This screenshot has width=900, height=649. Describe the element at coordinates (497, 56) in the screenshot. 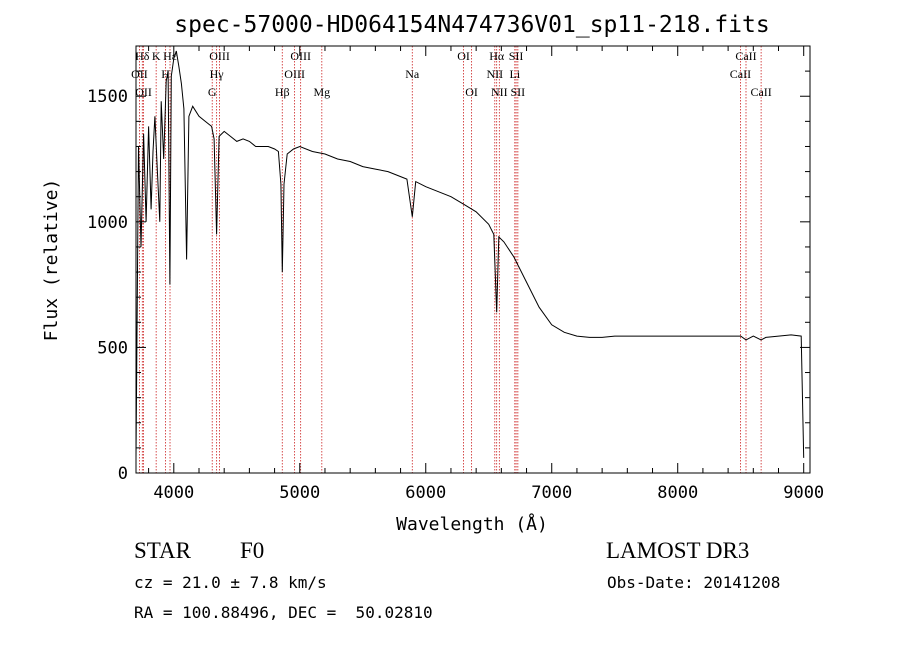

I see `line-marker-label: Hα` at that location.